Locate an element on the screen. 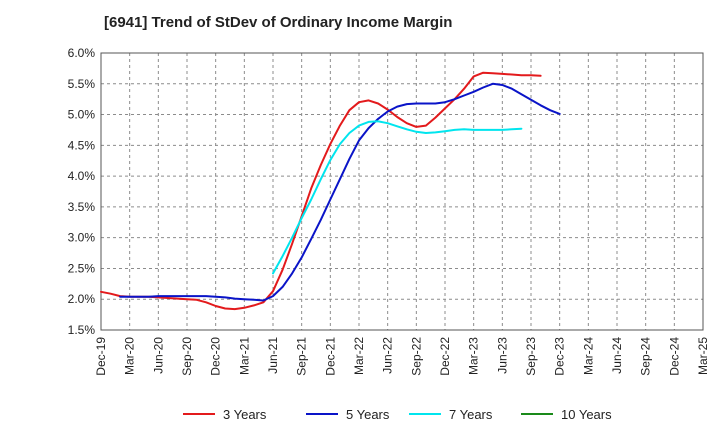  y-tick-label: 3.5% is located at coordinates (82, 207).